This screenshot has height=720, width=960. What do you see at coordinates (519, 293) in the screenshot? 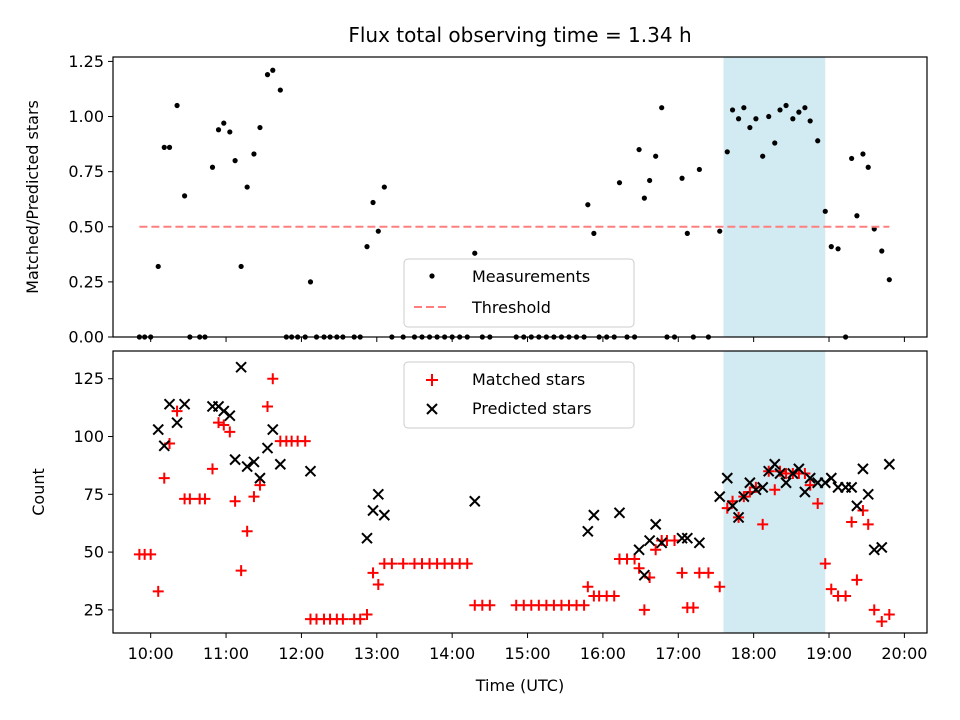
I see `top-legend: Measurements Threshold` at bounding box center [519, 293].